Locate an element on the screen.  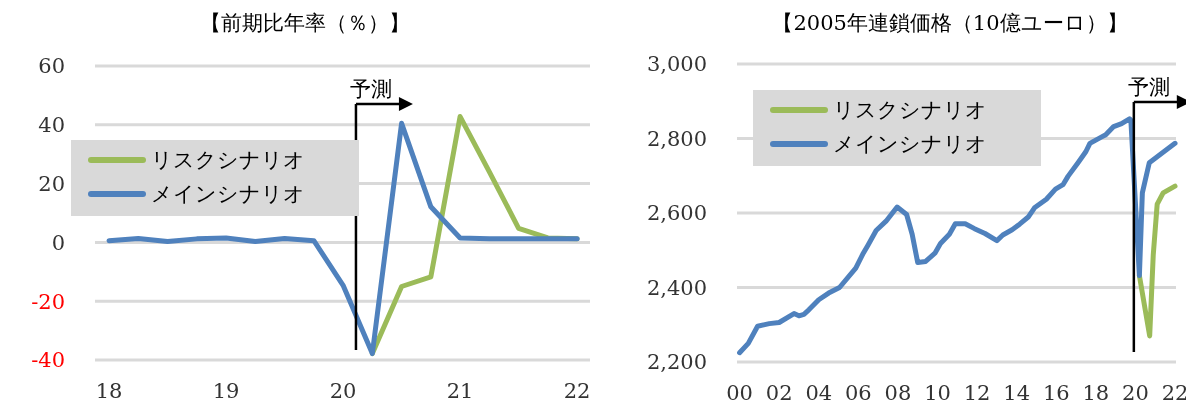
x-tick-label: 00 is located at coordinates (739, 393).